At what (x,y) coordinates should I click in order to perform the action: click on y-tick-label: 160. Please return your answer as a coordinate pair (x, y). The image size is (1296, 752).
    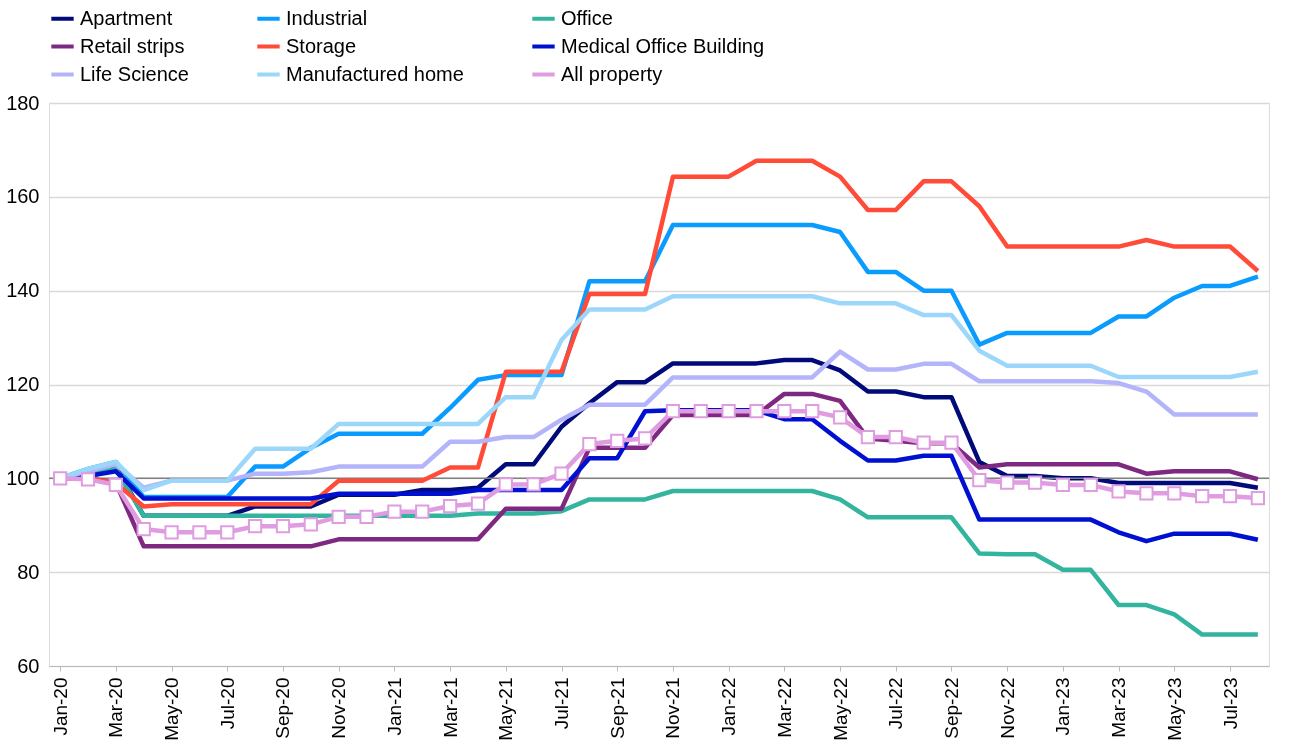
    Looking at the image, I should click on (23, 196).